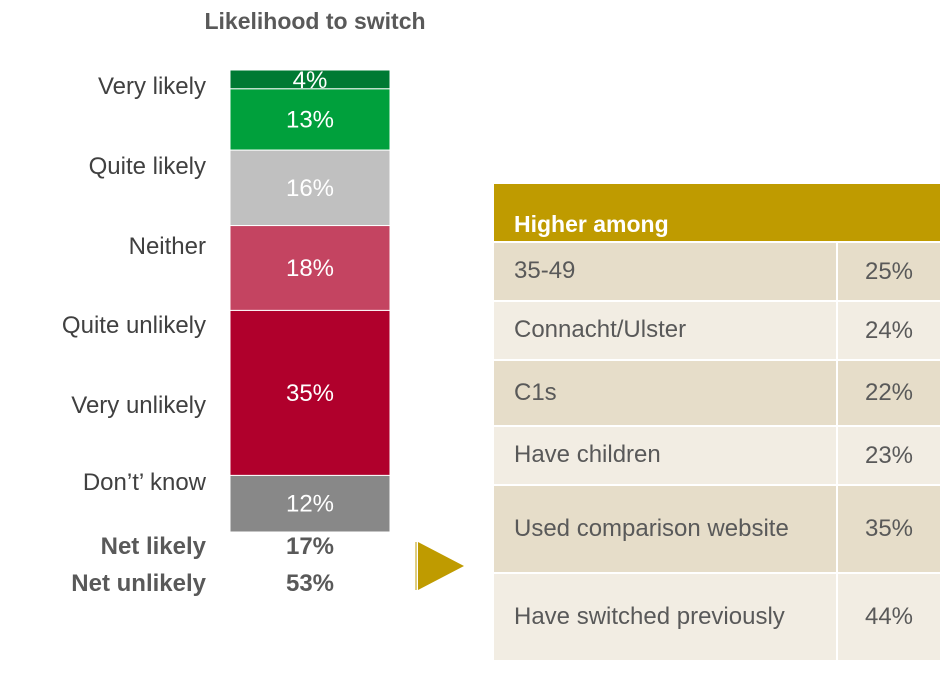 Image resolution: width=940 pixels, height=684 pixels. Describe the element at coordinates (587, 455) in the screenshot. I see `panel-row-label: Have children` at that location.